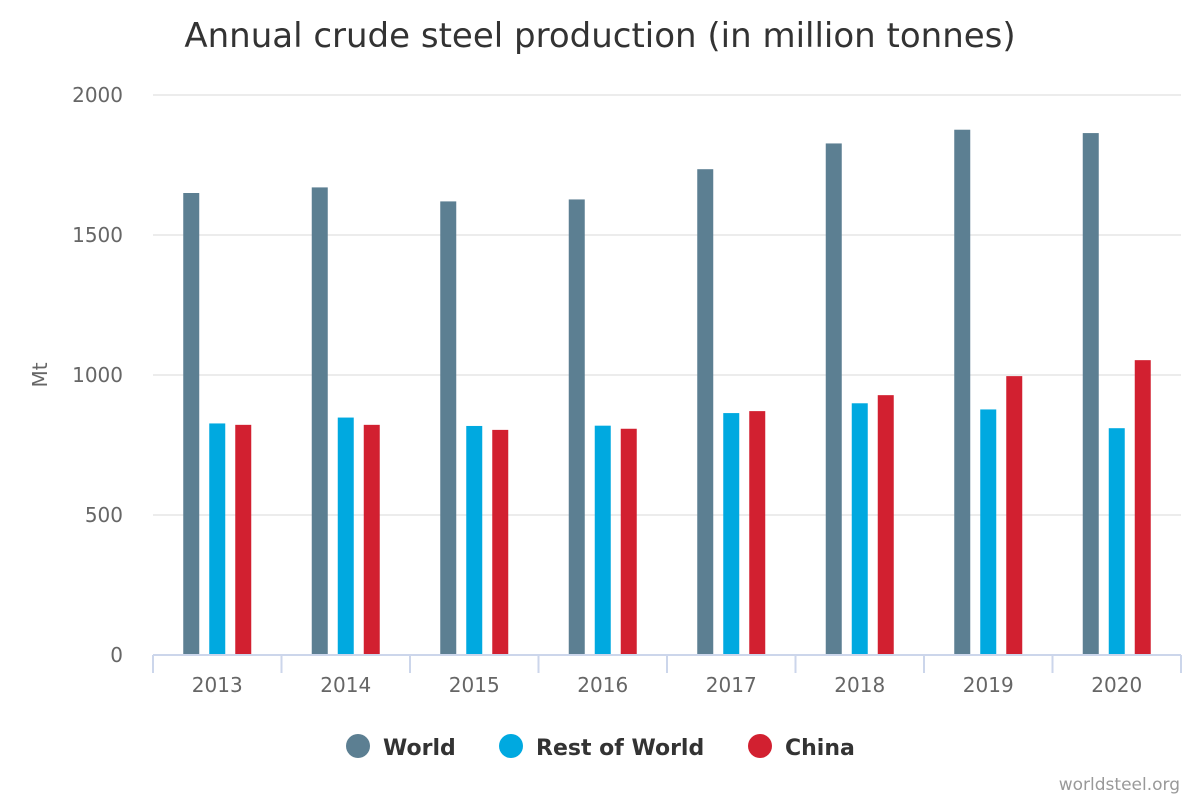 The height and width of the screenshot is (800, 1200). I want to click on legend: World Rest of World China, so click(600, 747).